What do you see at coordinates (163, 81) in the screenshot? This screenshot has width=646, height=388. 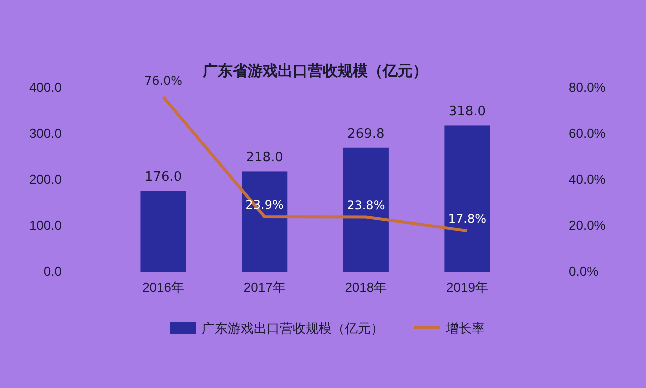 I see `data-label: 76.0%` at bounding box center [163, 81].